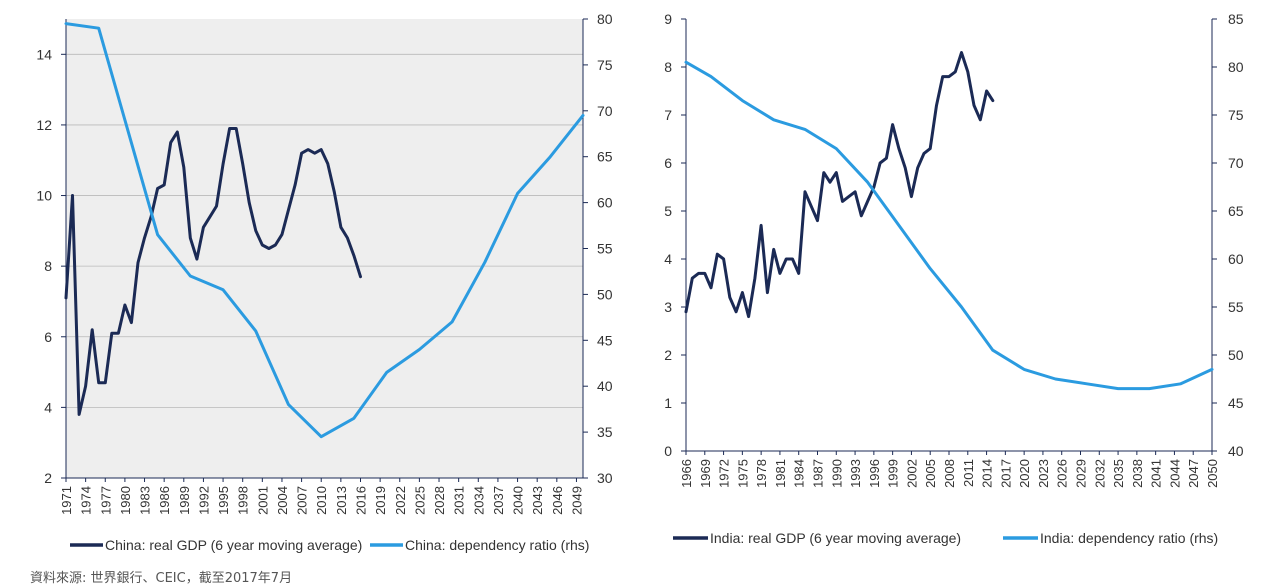  What do you see at coordinates (605, 478) in the screenshot?
I see `china-right-tick-label: 30` at bounding box center [605, 478].